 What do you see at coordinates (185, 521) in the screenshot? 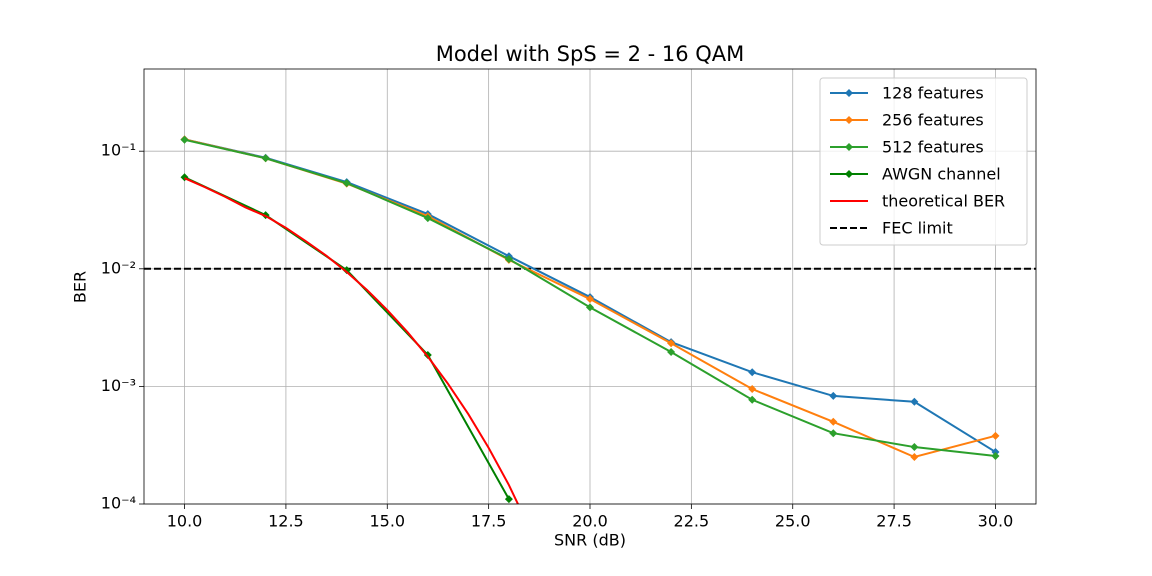
I see `x-tick-label: 10.0` at bounding box center [185, 521].